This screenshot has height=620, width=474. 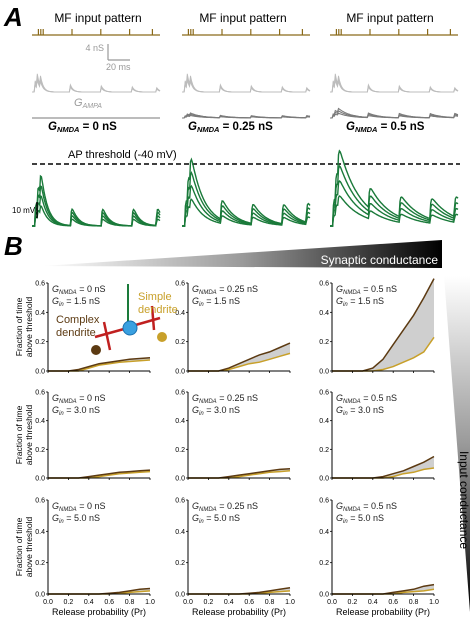 I want to click on gnmda-label: GNMDA = 0.5 nS, so click(x=366, y=399).